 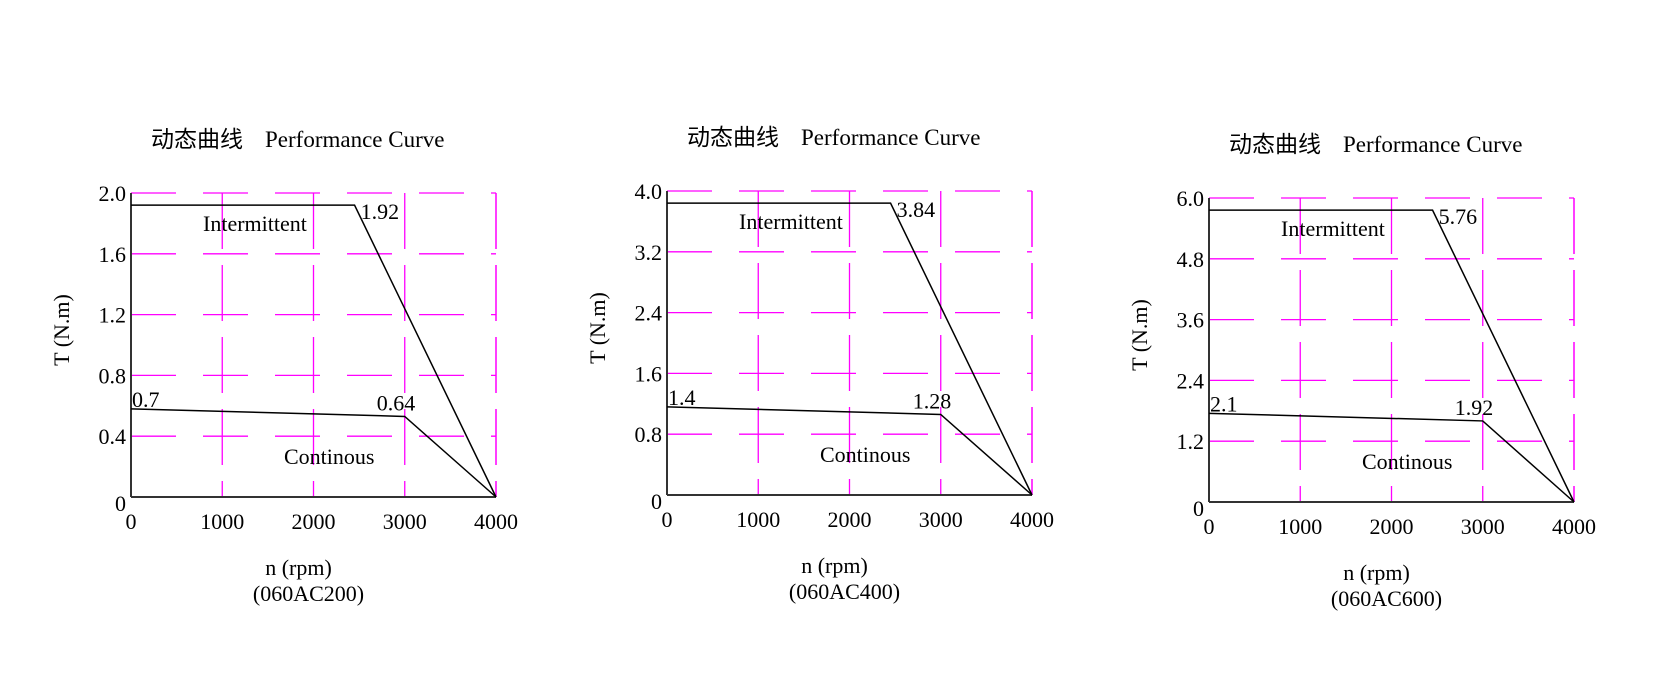 I want to click on y-tick-label: 2.0, so click(x=113, y=193).